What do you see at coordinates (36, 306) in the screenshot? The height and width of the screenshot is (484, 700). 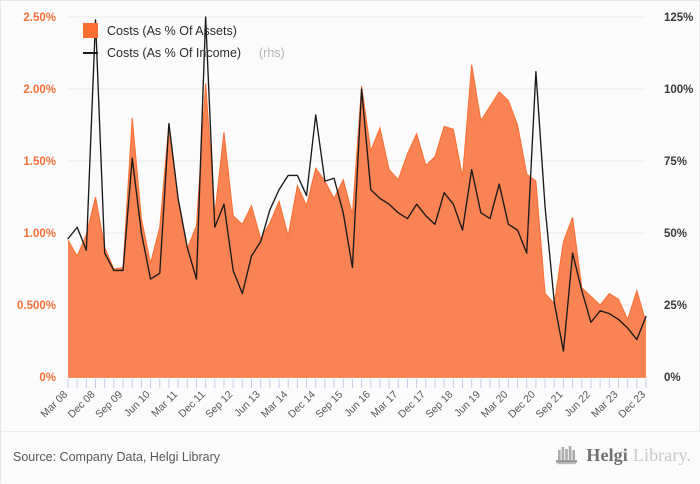 I see `left-axis-tick-label: 0.500%` at bounding box center [36, 306].